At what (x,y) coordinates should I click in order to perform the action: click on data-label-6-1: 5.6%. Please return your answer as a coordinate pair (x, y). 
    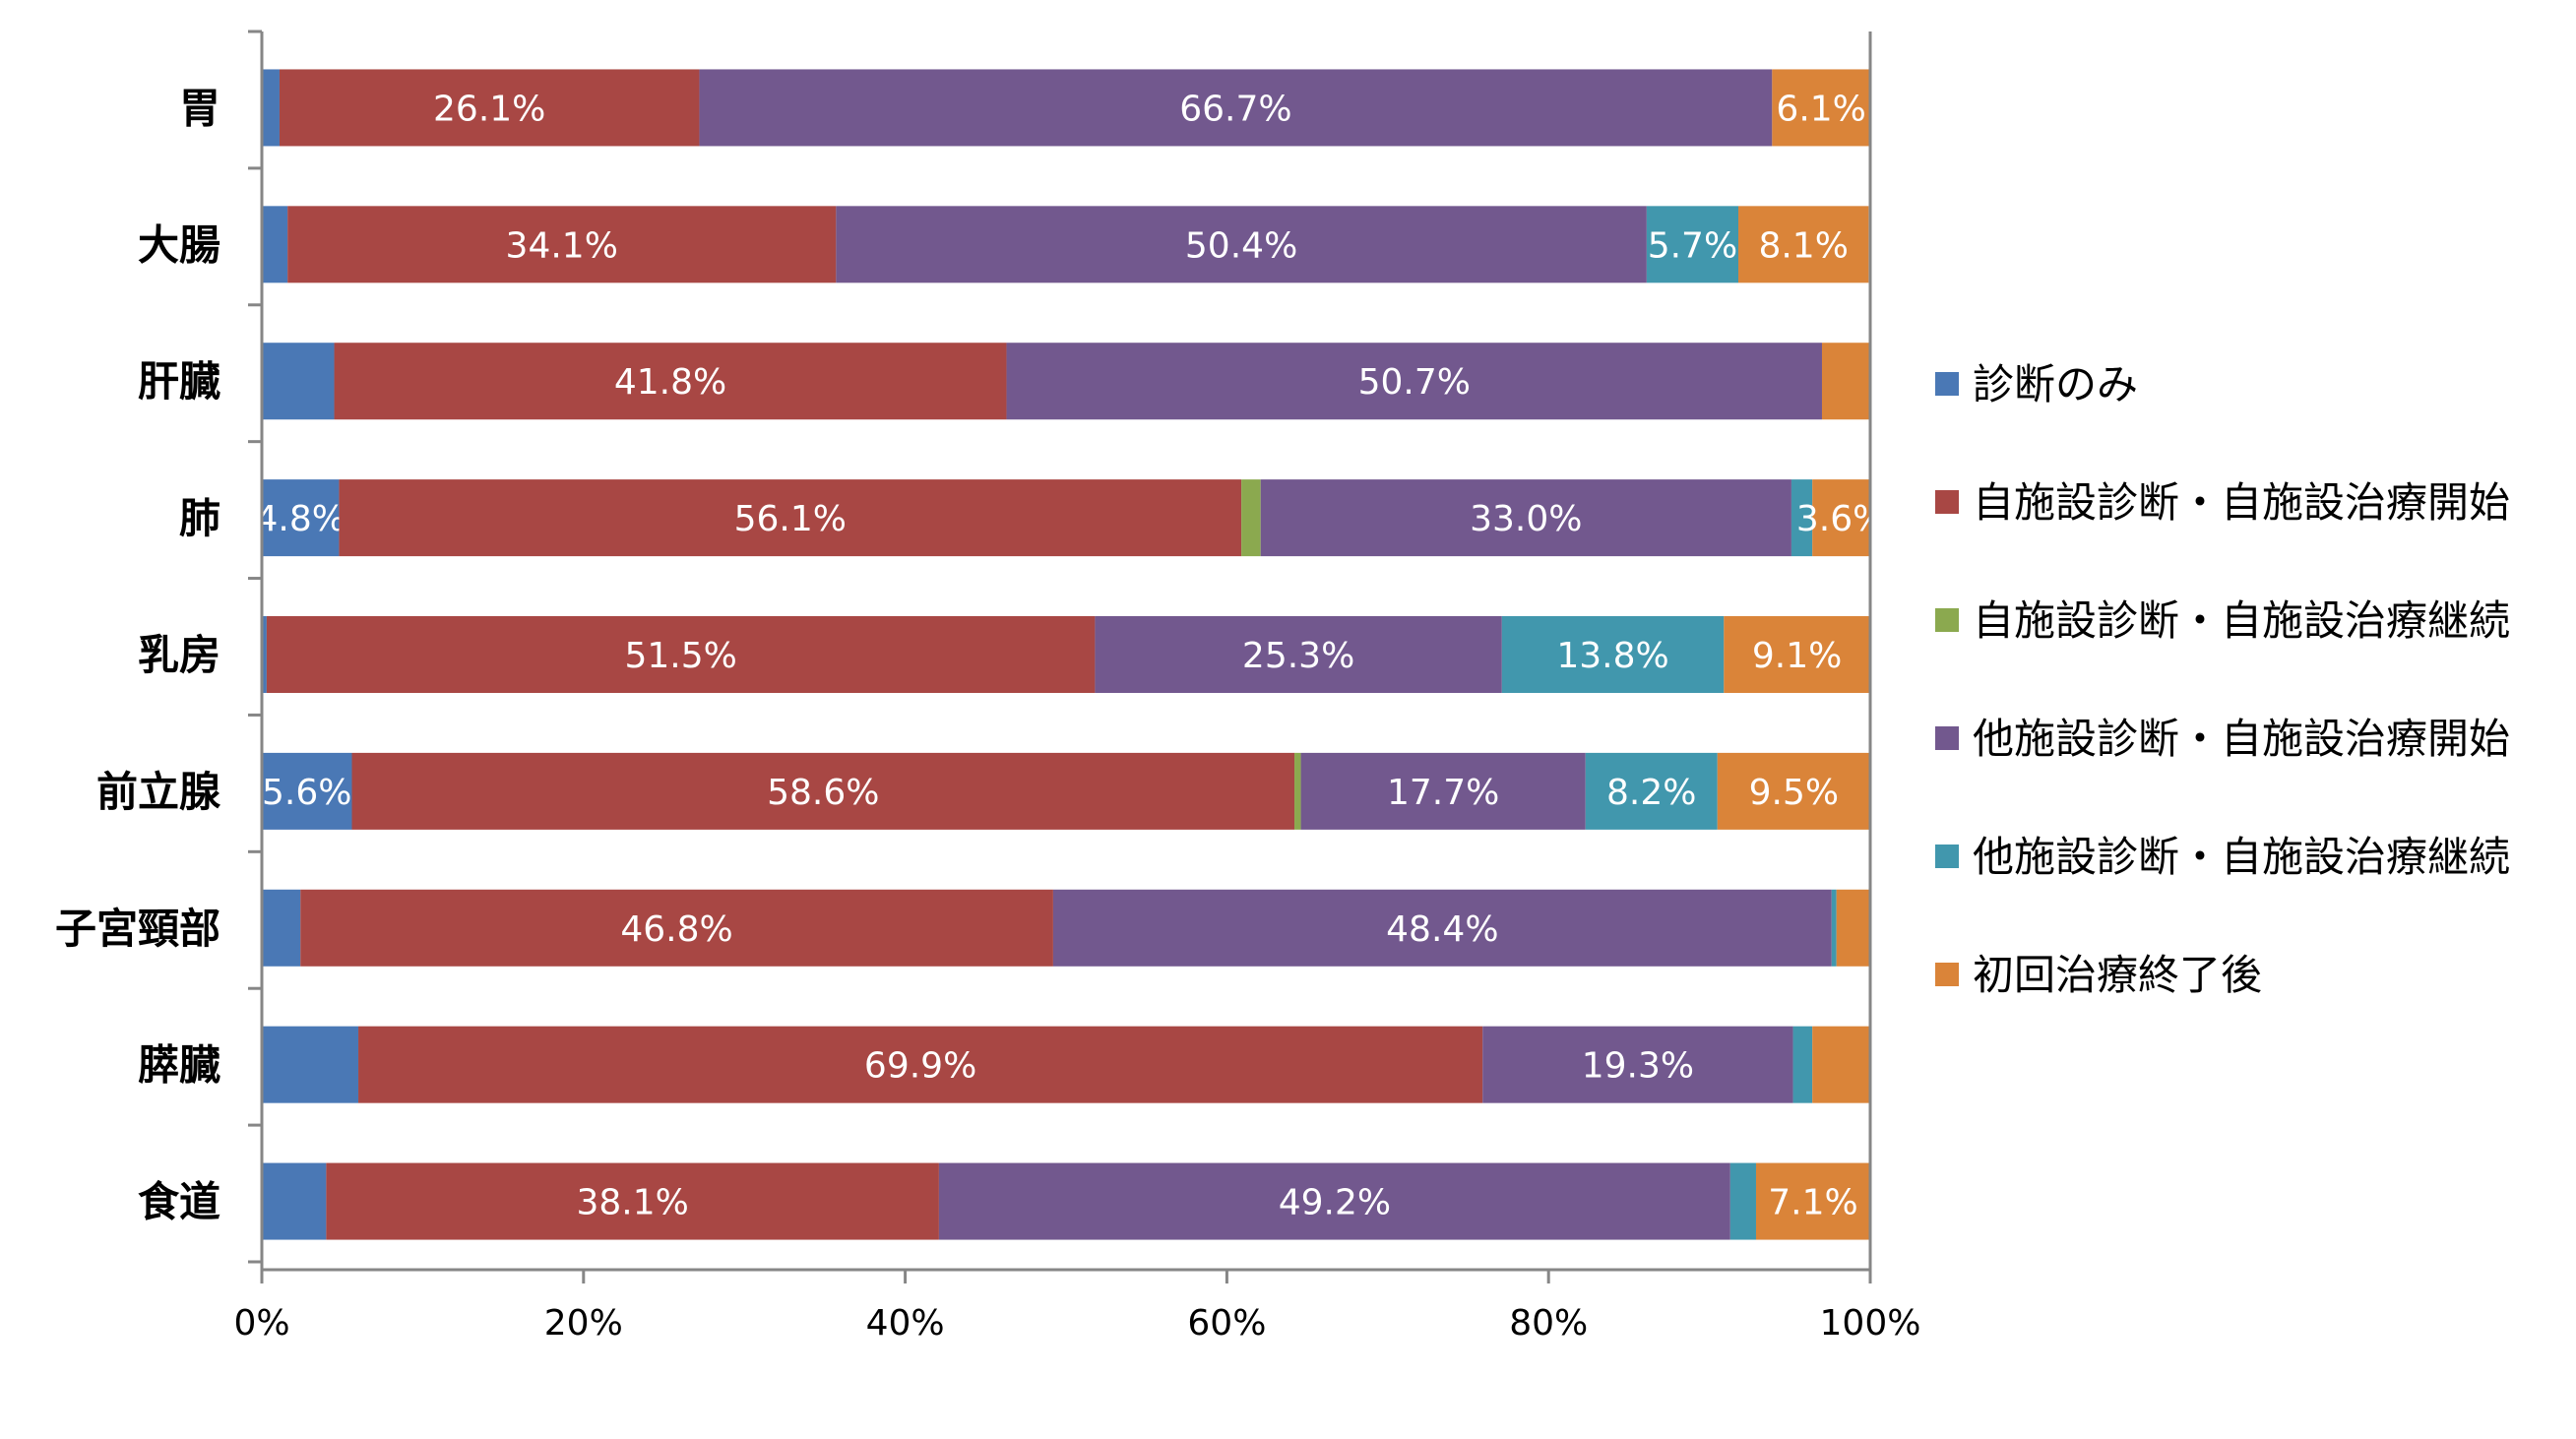
    Looking at the image, I should click on (306, 793).